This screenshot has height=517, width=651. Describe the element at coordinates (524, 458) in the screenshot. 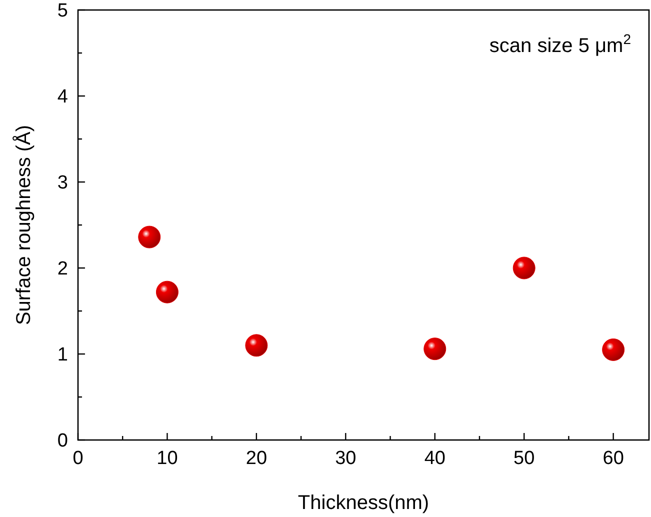

I see `x-tick-label: 50` at that location.